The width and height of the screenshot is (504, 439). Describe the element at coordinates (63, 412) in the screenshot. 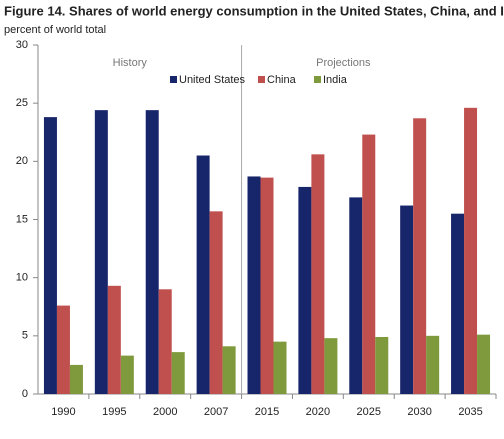

I see `x-tick-label: 1990` at that location.